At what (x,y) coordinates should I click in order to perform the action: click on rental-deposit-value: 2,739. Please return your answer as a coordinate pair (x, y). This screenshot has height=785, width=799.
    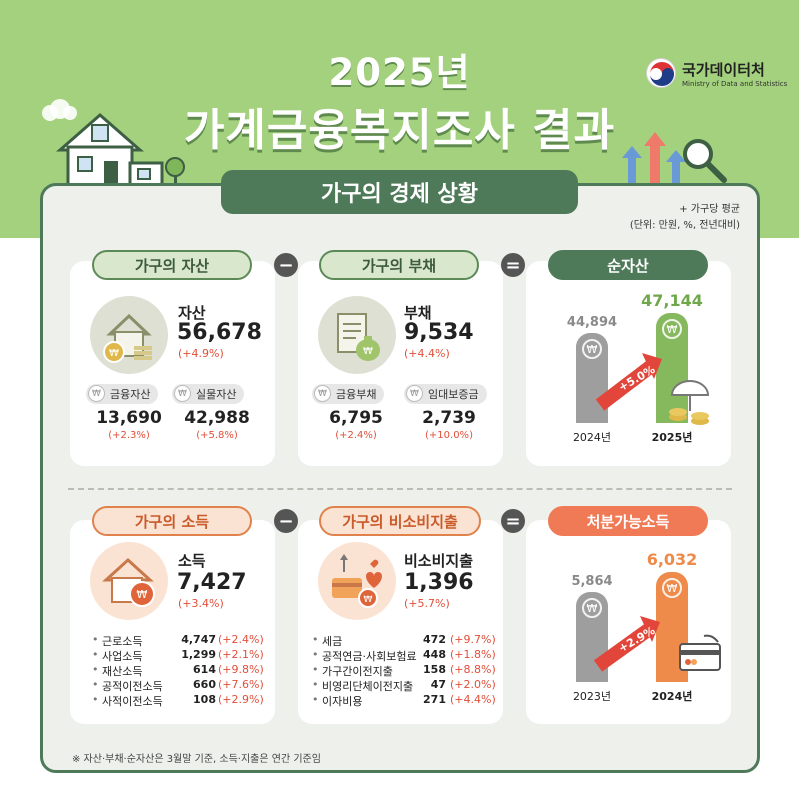
    Looking at the image, I should click on (449, 418).